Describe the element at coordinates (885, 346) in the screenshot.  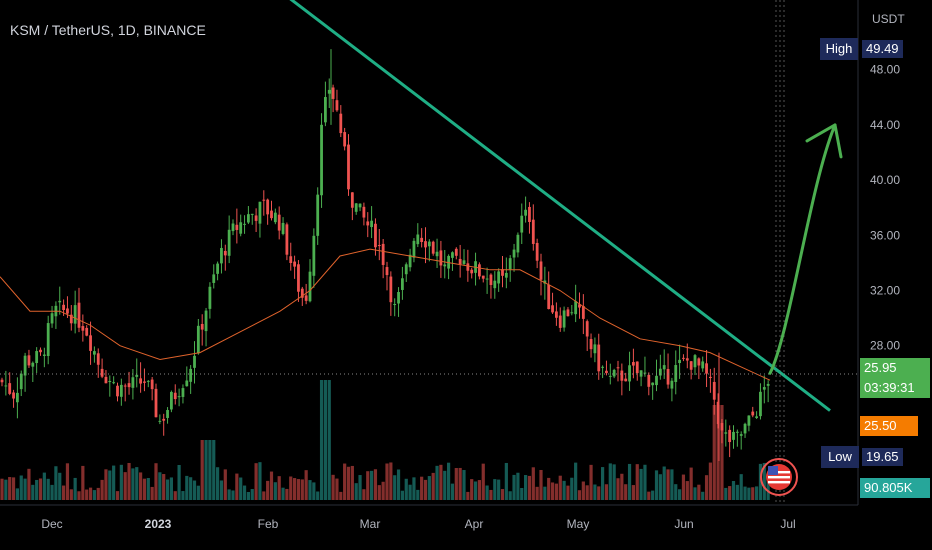
I see `price-tick-label: 28.00` at that location.